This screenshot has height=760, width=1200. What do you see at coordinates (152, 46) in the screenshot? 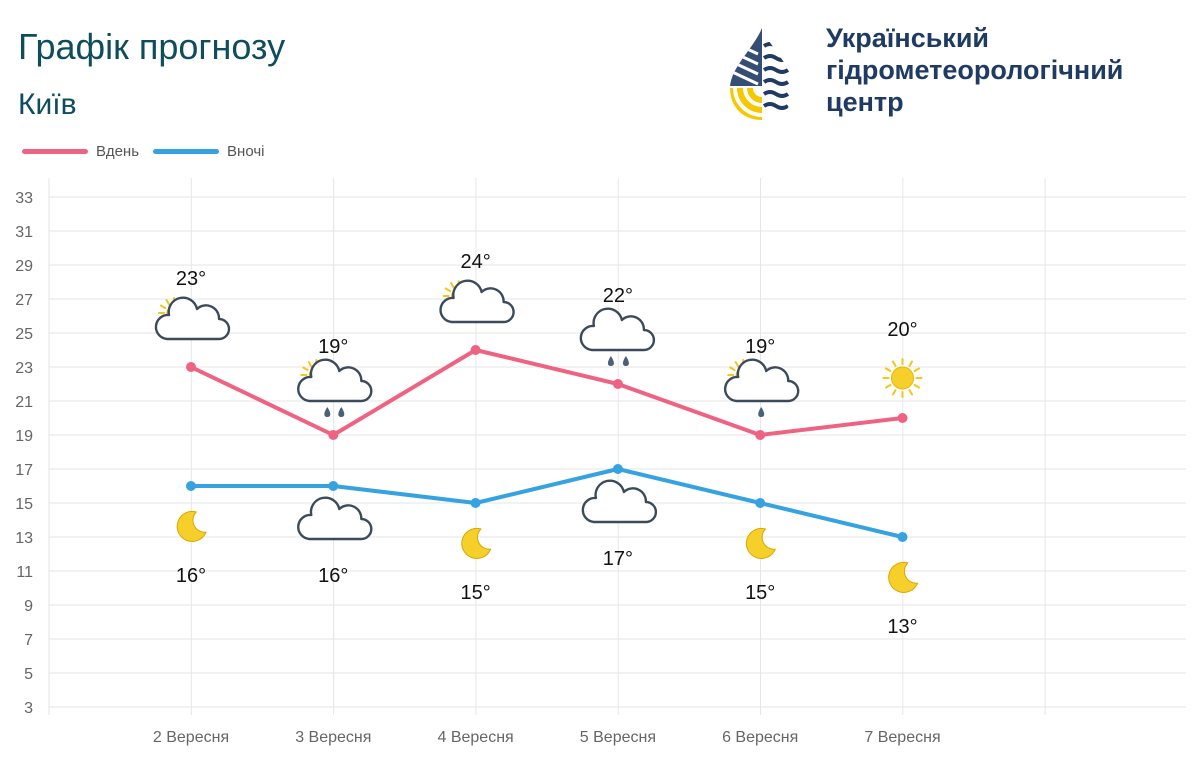
I see `page-title: Графік прогнозу` at bounding box center [152, 46].